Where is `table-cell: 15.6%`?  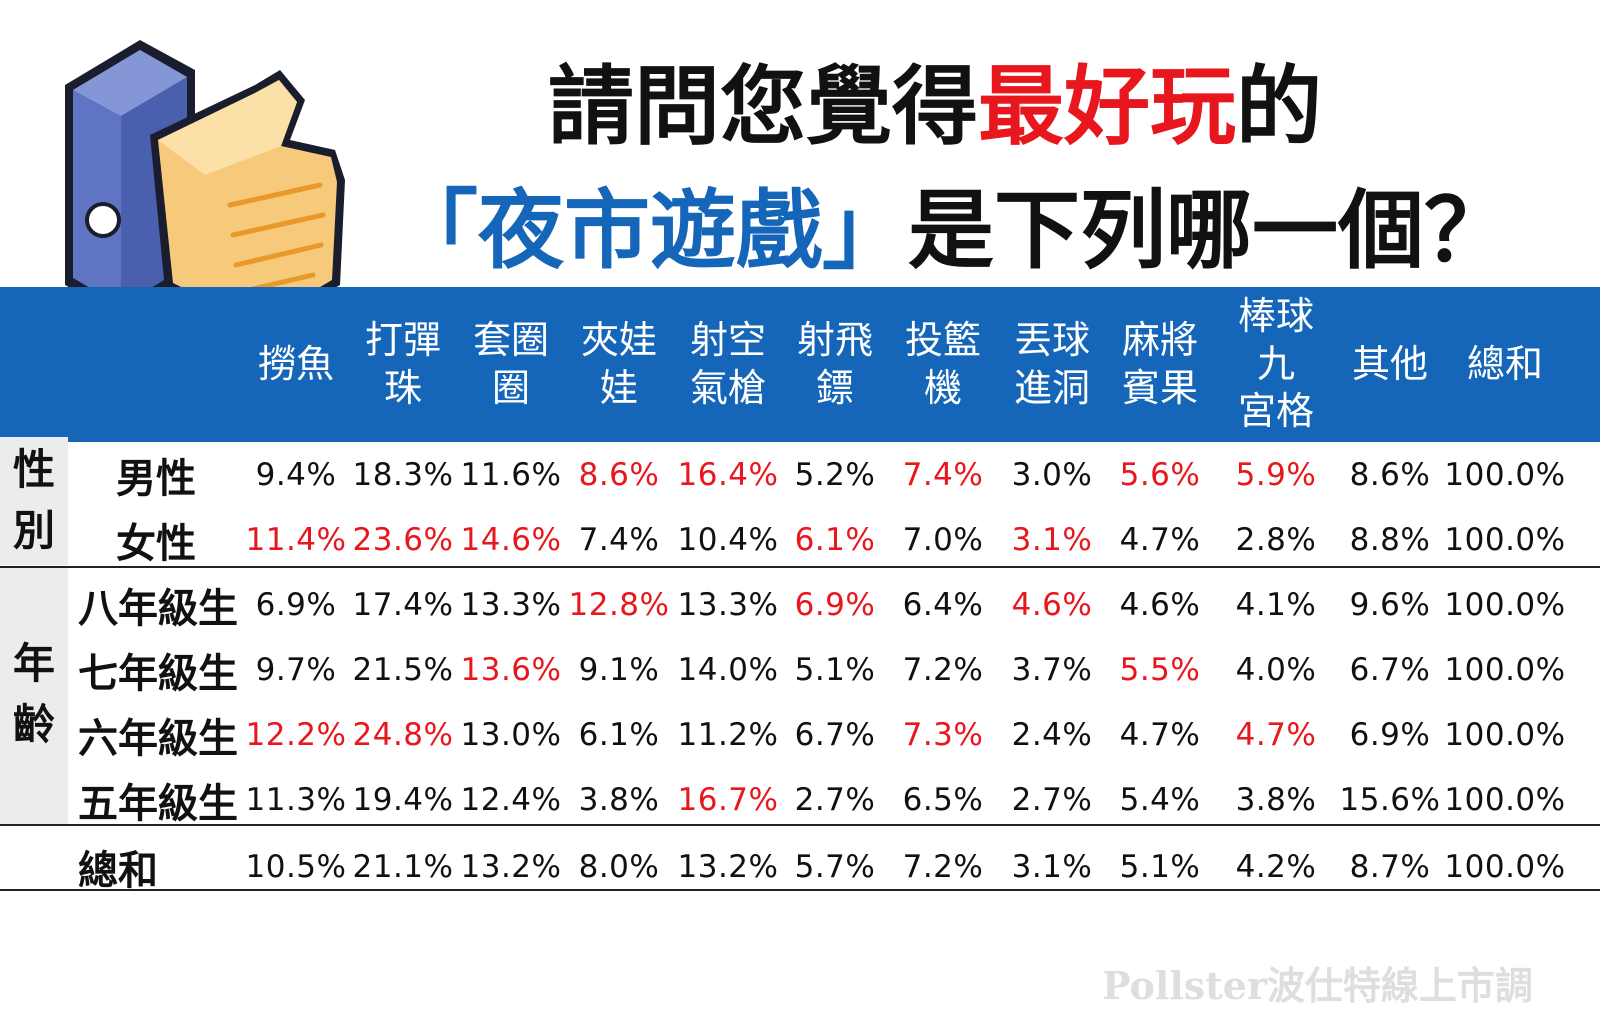 table-cell: 15.6% is located at coordinates (1390, 800).